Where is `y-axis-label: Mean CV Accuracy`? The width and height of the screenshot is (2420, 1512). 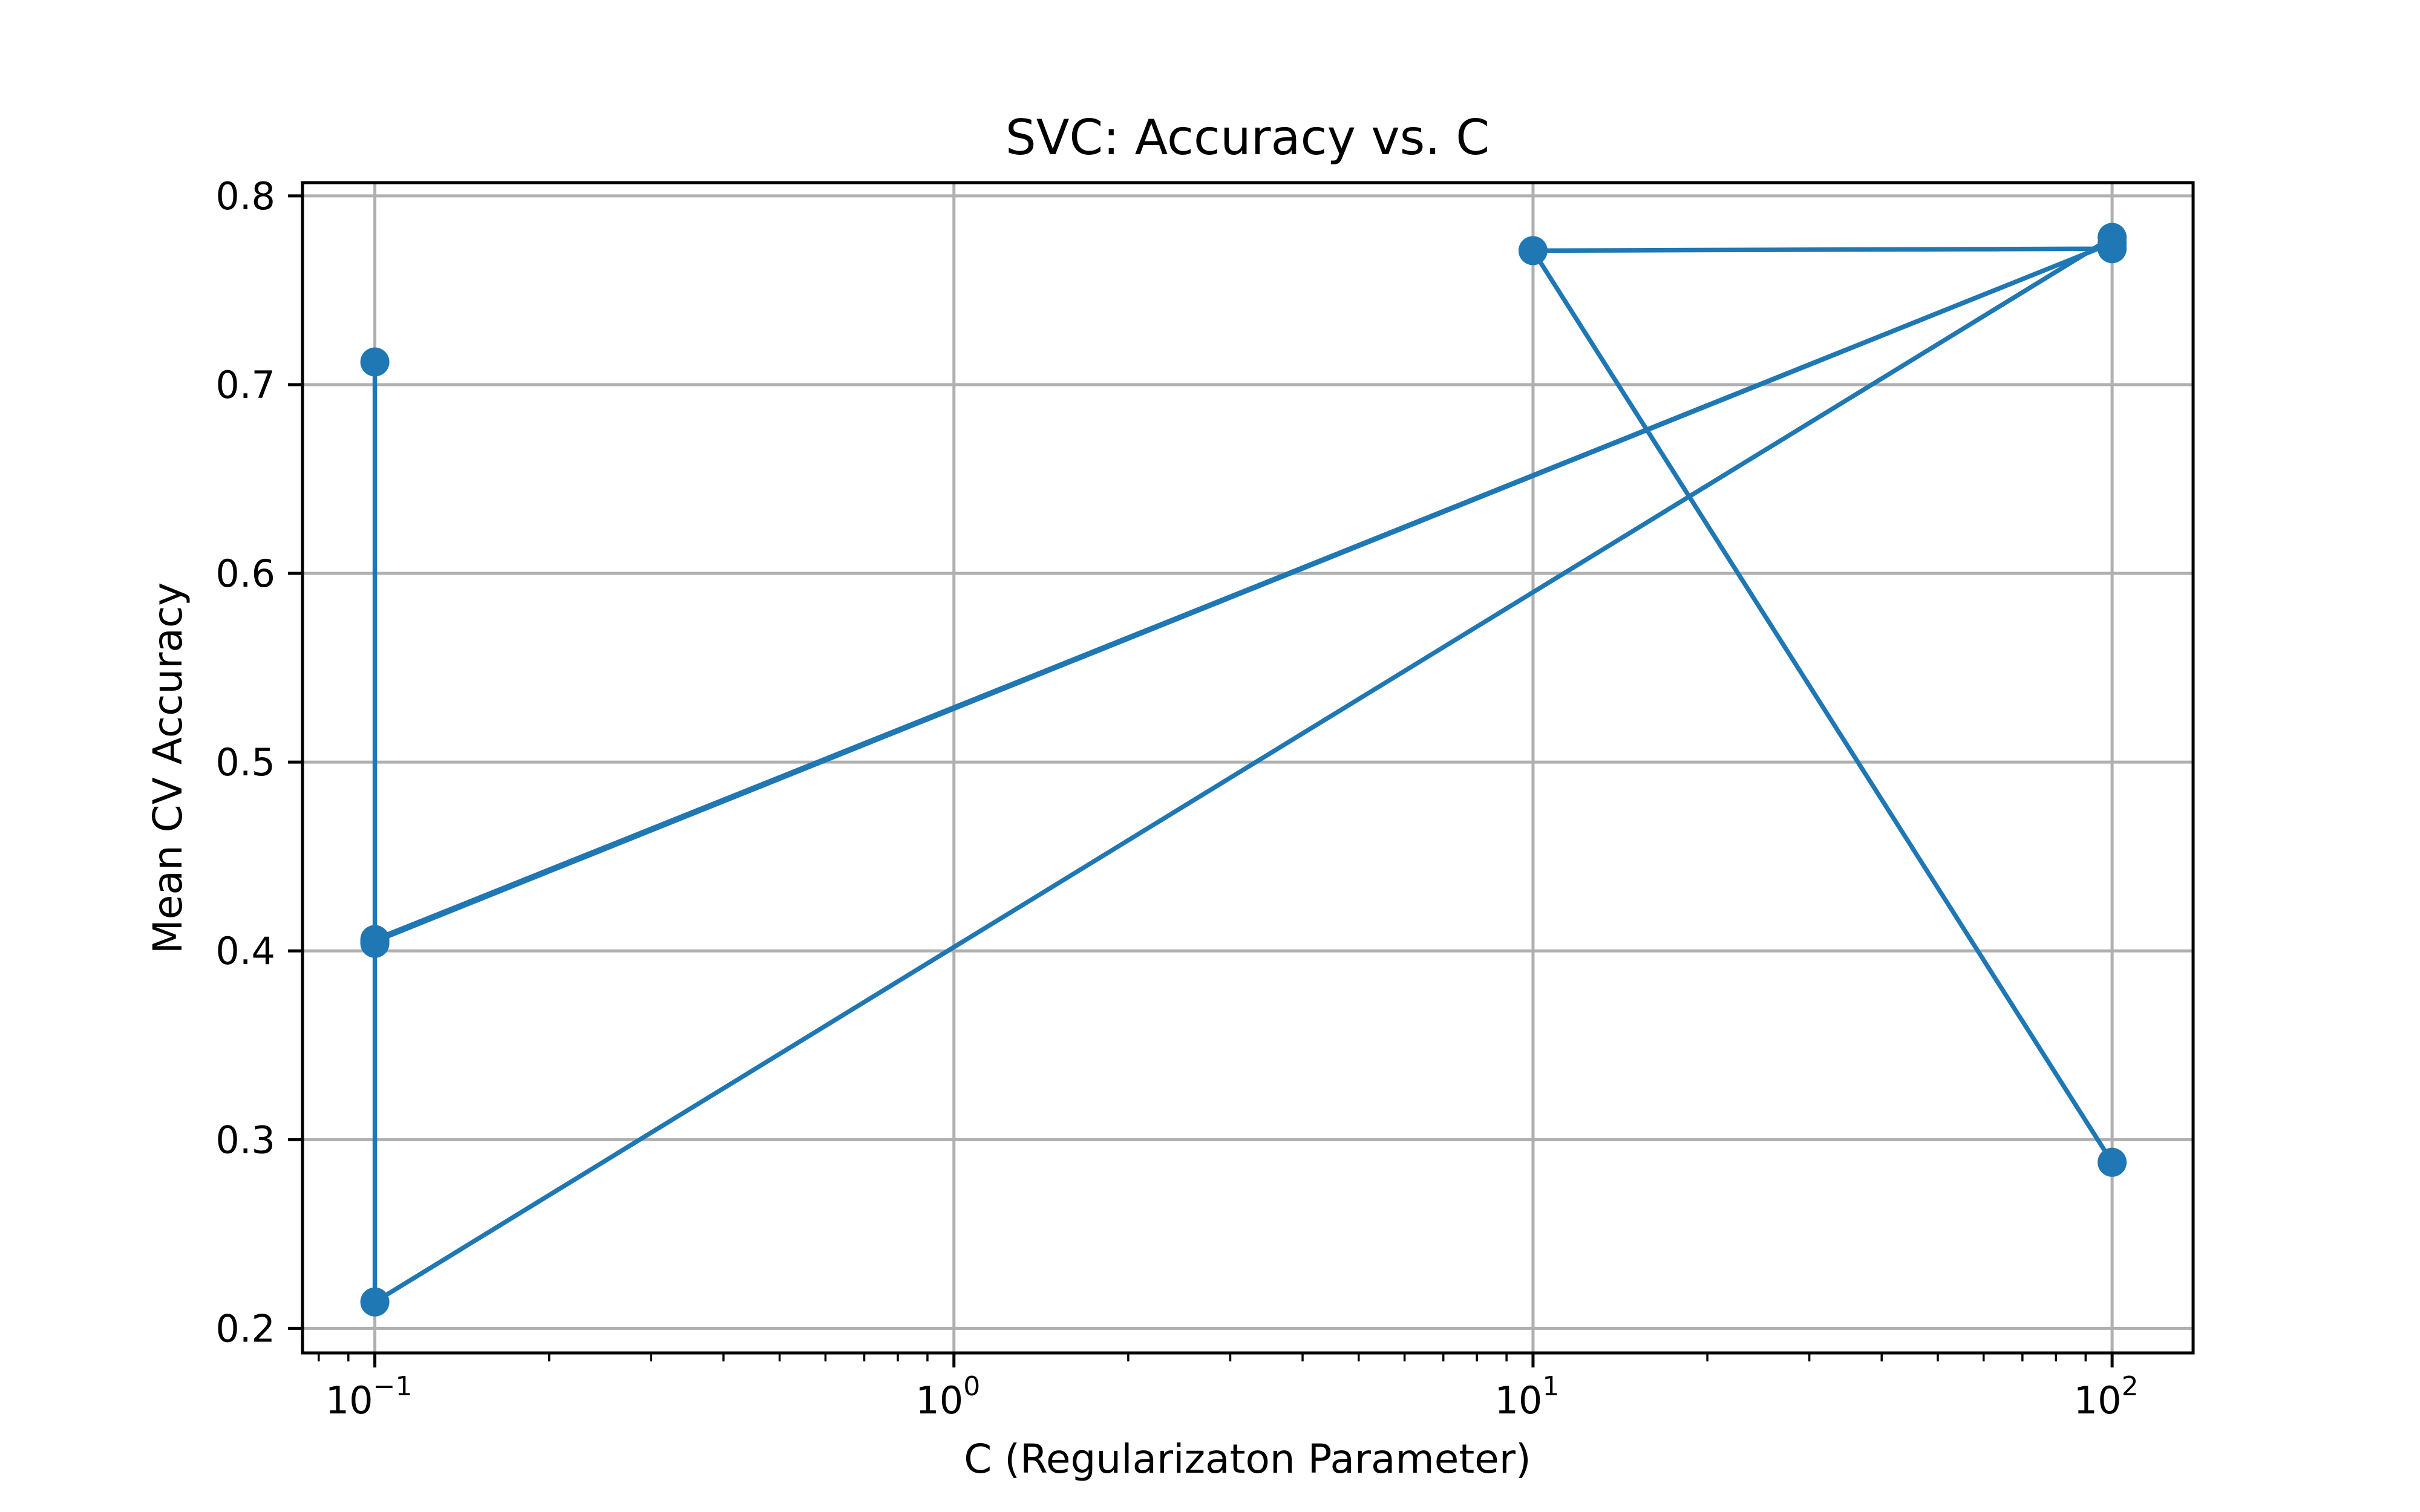
y-axis-label: Mean CV Accuracy is located at coordinates (168, 768).